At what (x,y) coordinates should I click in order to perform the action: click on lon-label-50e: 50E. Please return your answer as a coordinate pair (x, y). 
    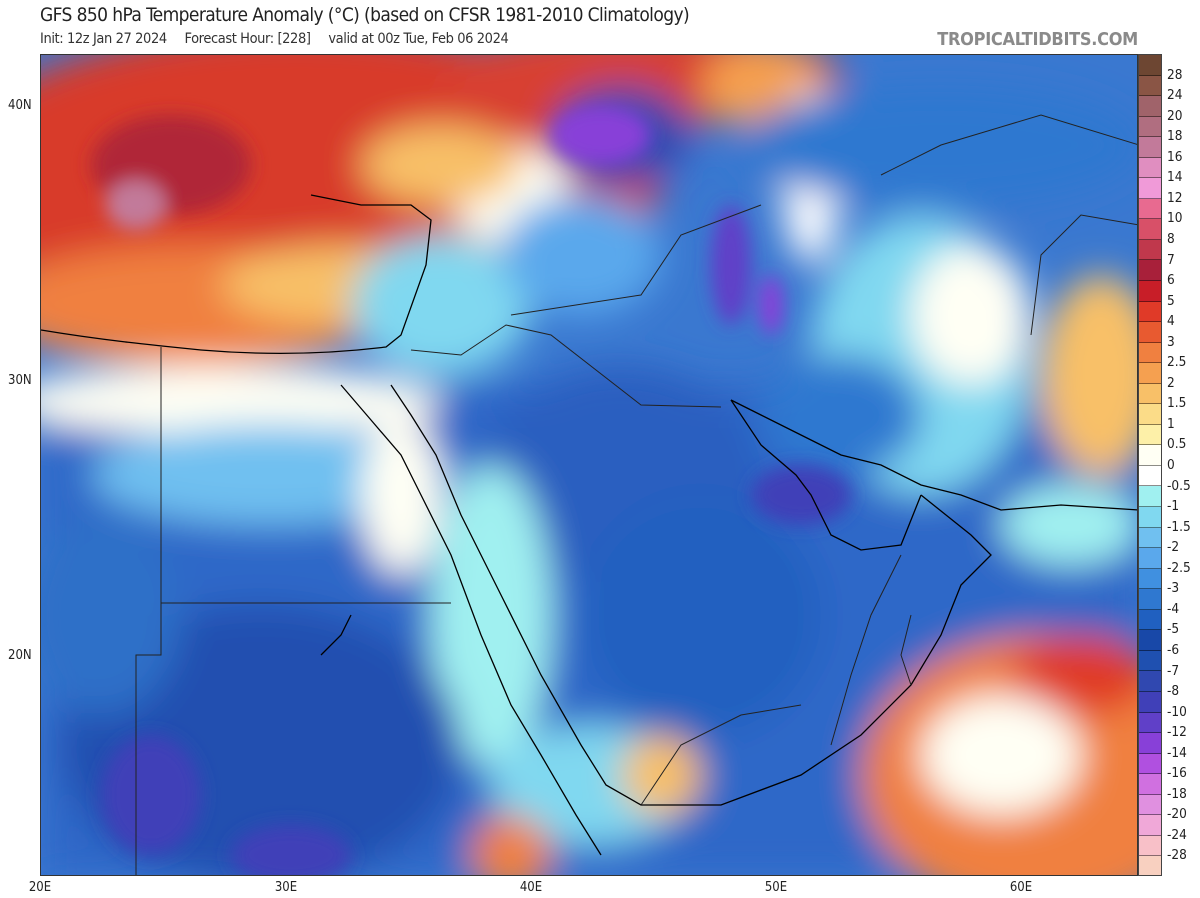
    Looking at the image, I should click on (776, 887).